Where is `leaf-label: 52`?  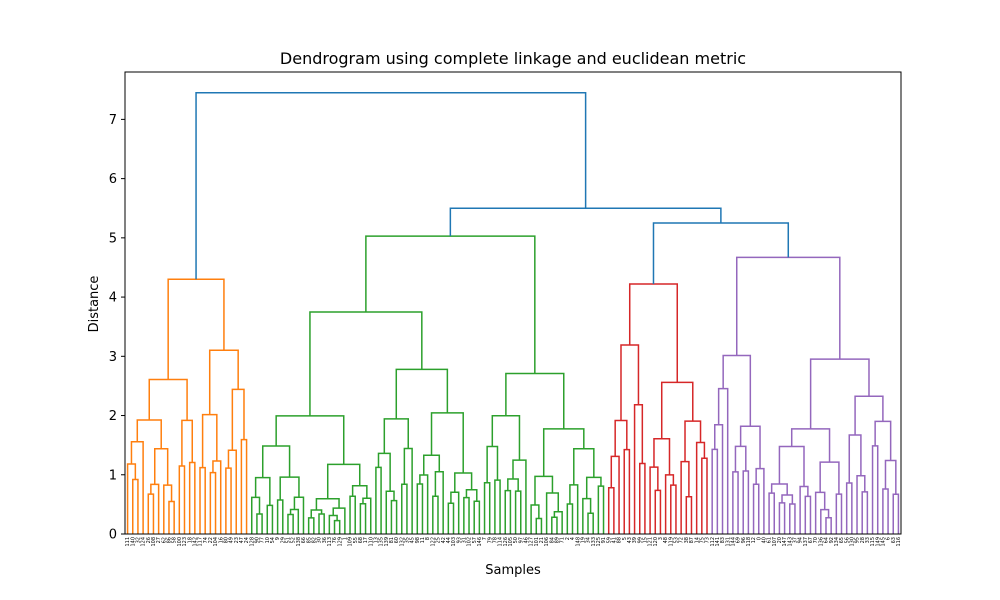 leaf-label: 52 is located at coordinates (294, 540).